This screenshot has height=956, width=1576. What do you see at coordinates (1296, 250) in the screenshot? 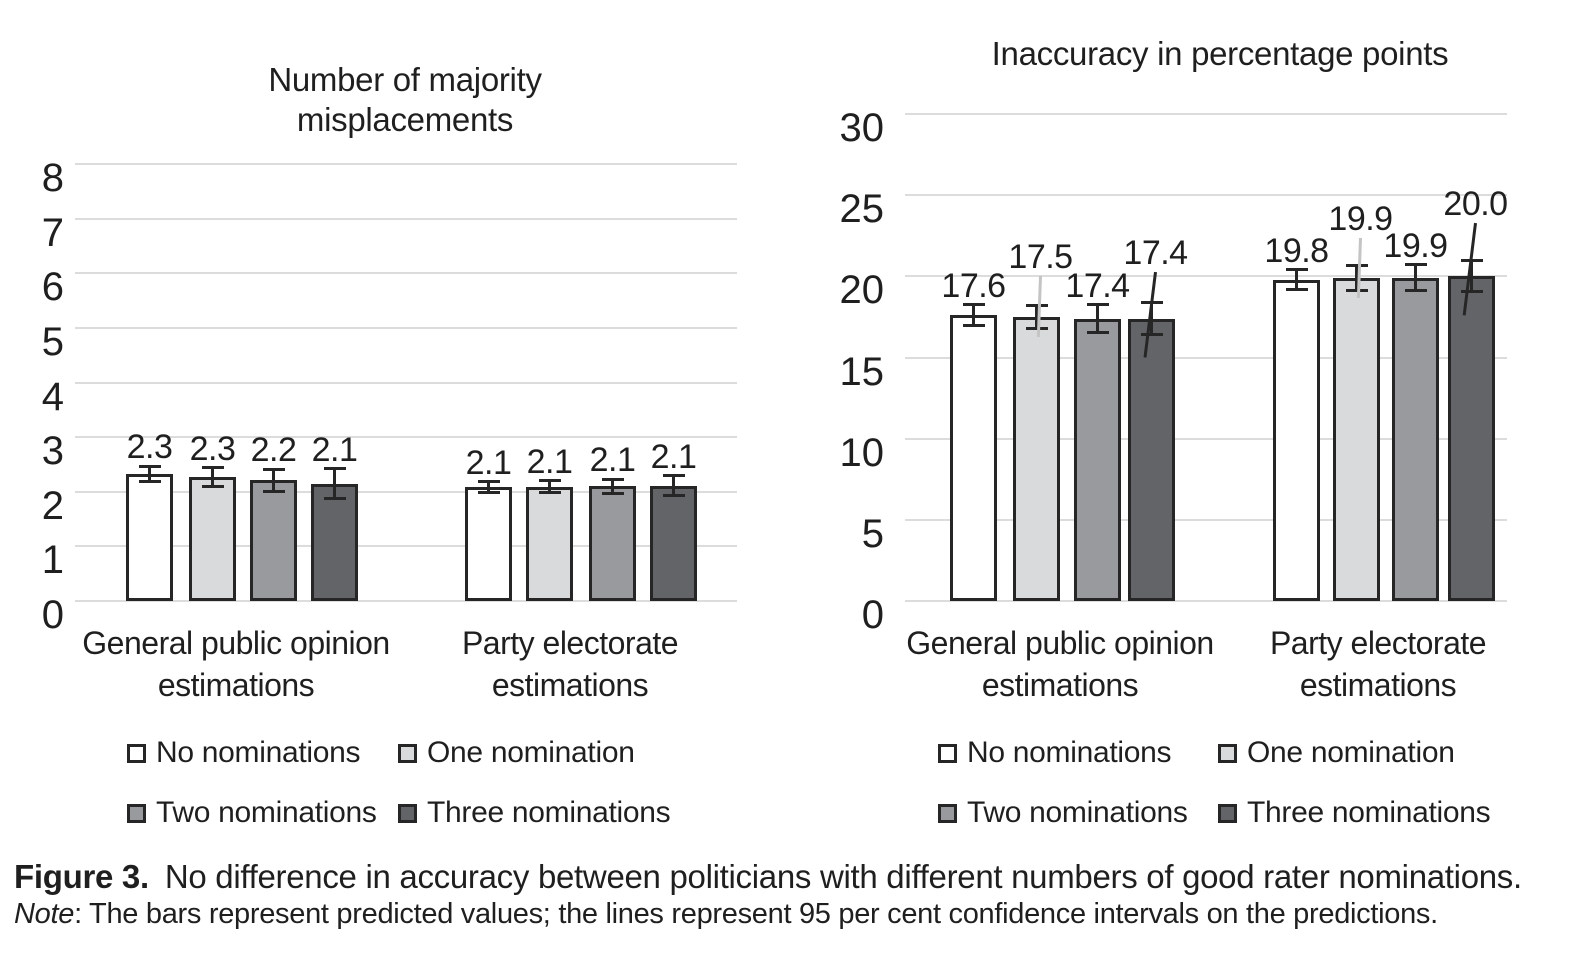
I see `data-label: 19.8` at bounding box center [1296, 250].